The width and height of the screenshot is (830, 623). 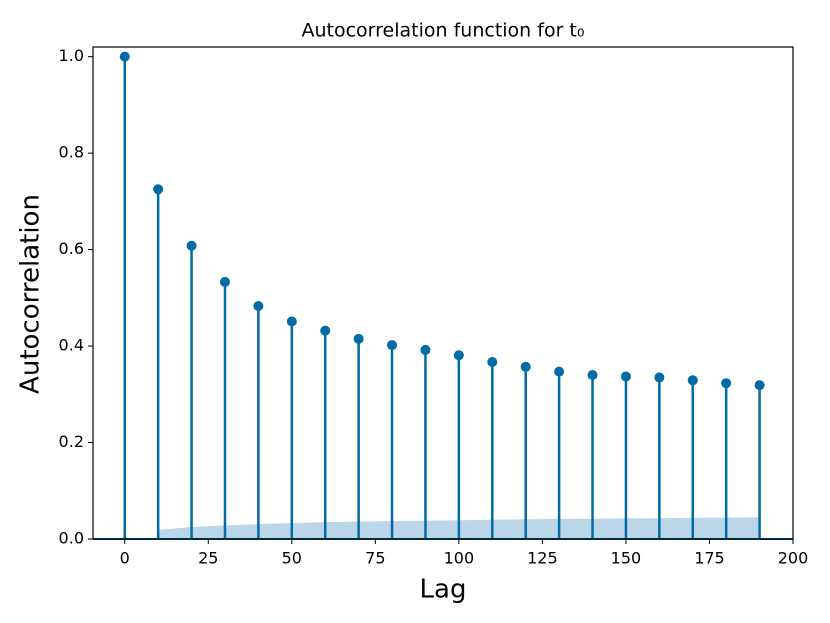 I want to click on y-tick-label: 0.0, so click(x=71, y=538).